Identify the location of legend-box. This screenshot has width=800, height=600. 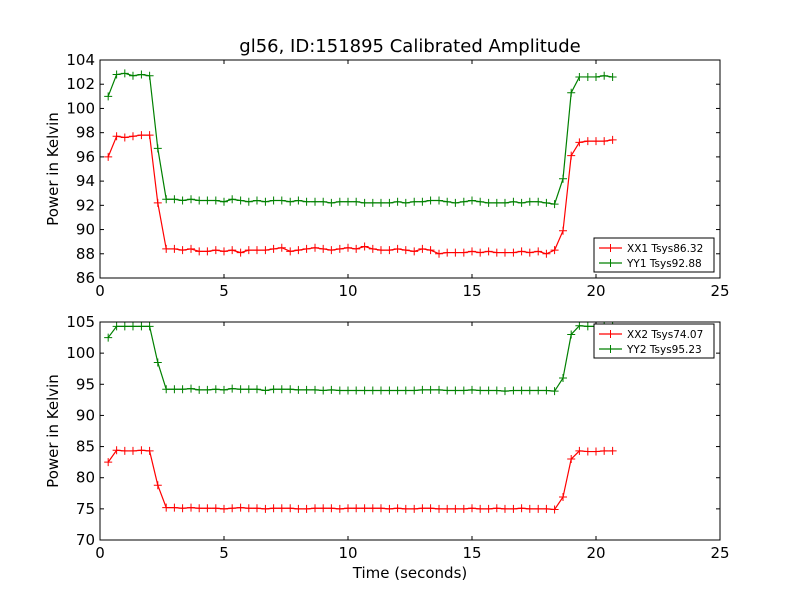
(654, 341).